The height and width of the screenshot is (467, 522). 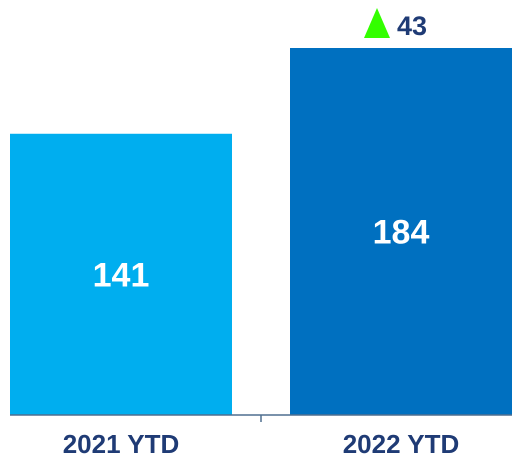 What do you see at coordinates (261, 254) in the screenshot?
I see `bar-value-labels: 141 184` at bounding box center [261, 254].